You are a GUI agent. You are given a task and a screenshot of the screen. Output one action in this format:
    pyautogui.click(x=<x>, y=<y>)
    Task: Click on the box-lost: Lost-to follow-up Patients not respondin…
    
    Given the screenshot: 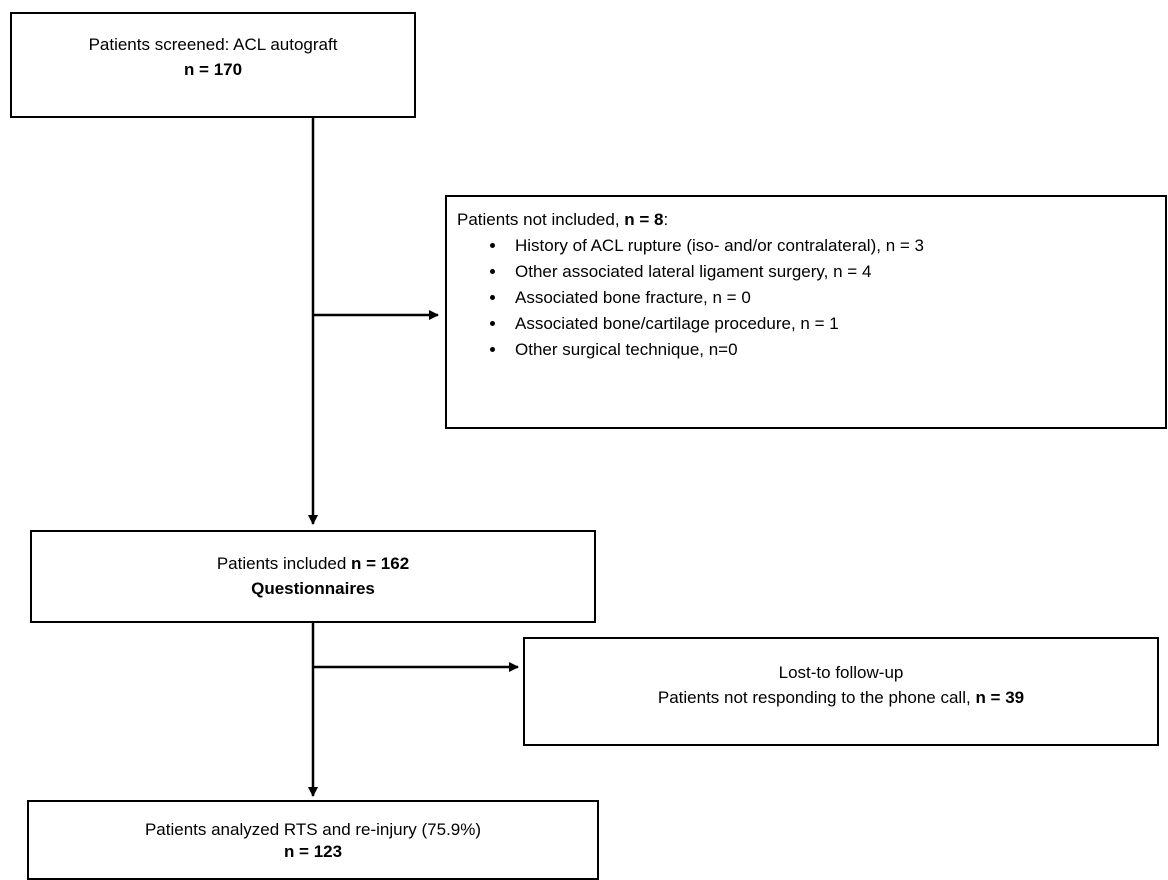 What is the action you would take?
    pyautogui.click(x=841, y=691)
    